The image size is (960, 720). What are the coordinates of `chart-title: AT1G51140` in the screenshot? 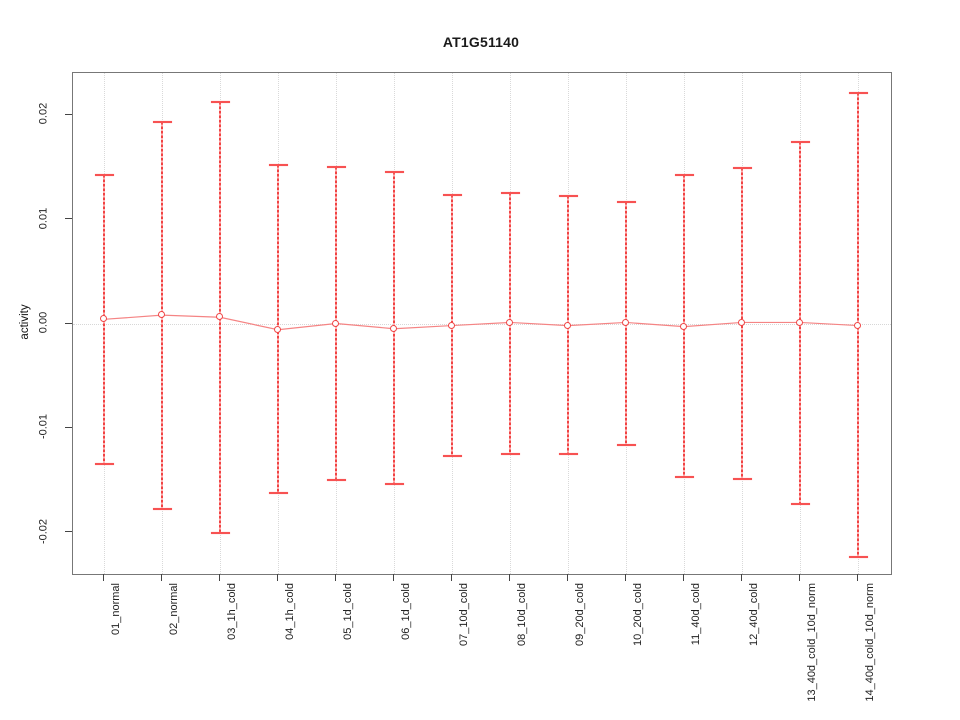 It's located at (481, 42).